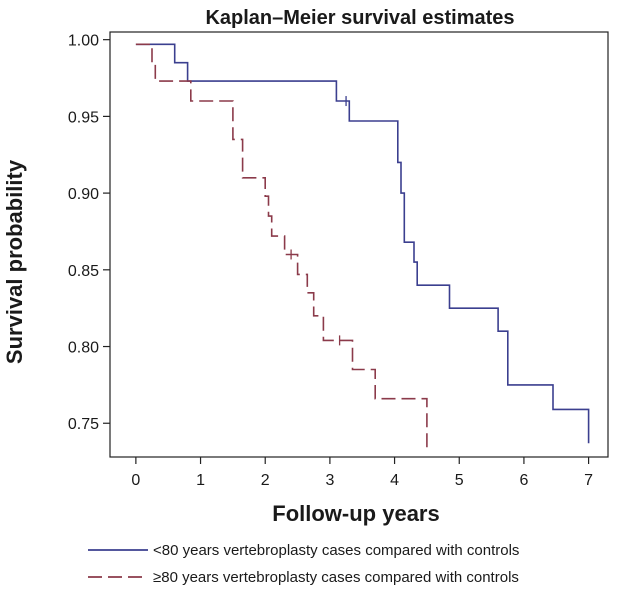 Image resolution: width=625 pixels, height=592 pixels. What do you see at coordinates (83, 117) in the screenshot?
I see `y-tick-label: 0.95` at bounding box center [83, 117].